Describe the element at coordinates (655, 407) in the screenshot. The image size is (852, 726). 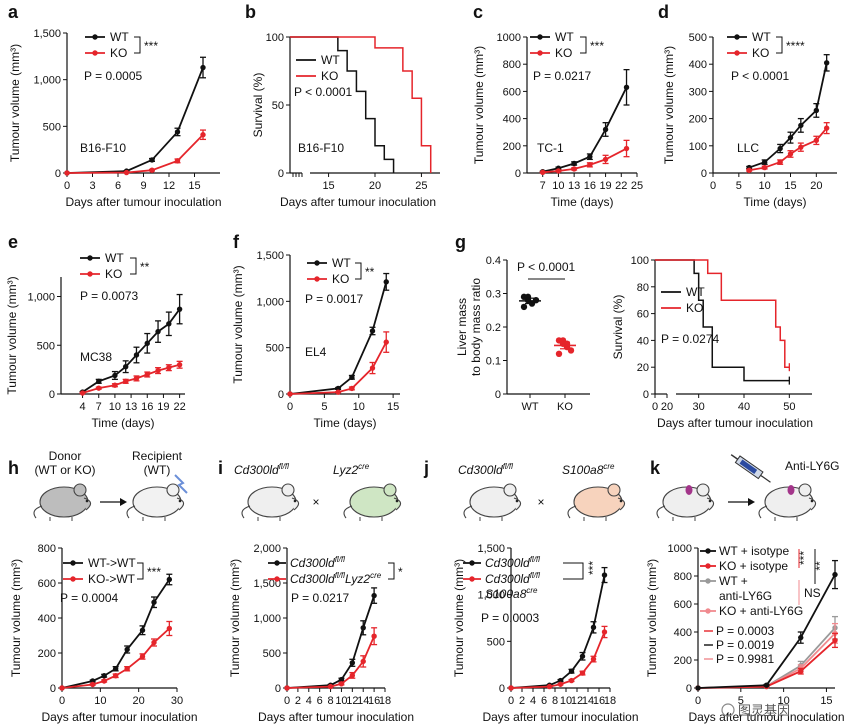
I see `x-tick-label-g2: 0` at that location.